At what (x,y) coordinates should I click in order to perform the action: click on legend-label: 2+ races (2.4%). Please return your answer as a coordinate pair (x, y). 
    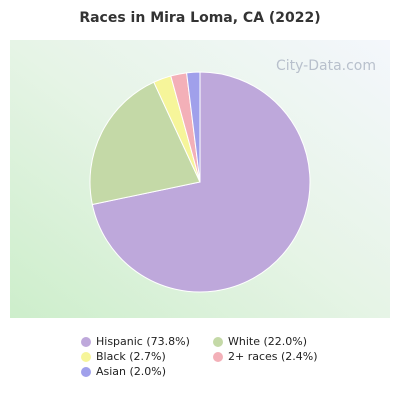
    Looking at the image, I should click on (273, 356).